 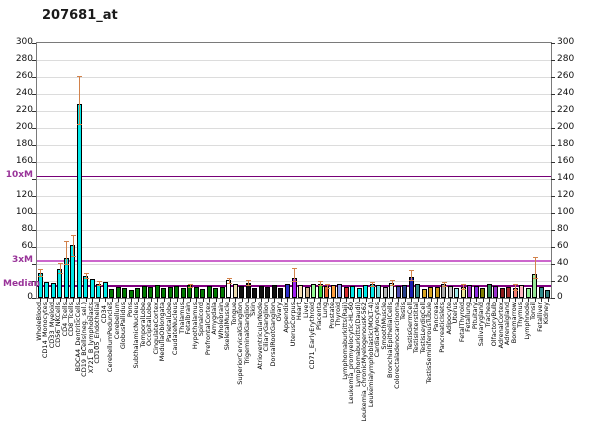 What do you see at coordinates (294, 176) in the screenshot?
I see `reference-line-10xm` at bounding box center [294, 176].